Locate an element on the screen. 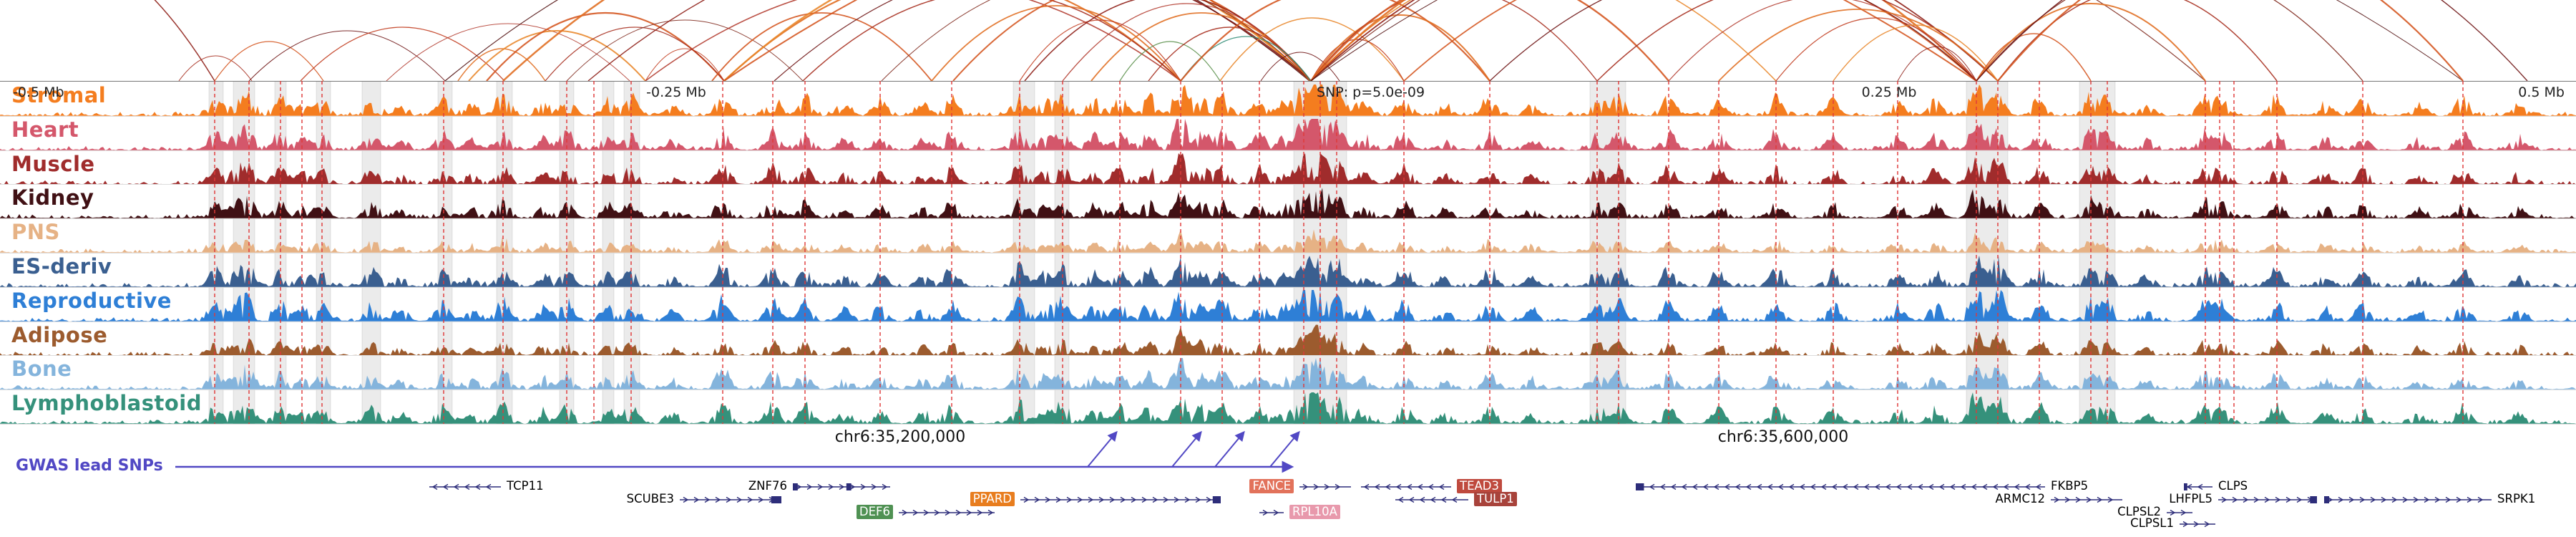 The width and height of the screenshot is (2576, 537). track-label-kidney: Kidney is located at coordinates (52, 198).